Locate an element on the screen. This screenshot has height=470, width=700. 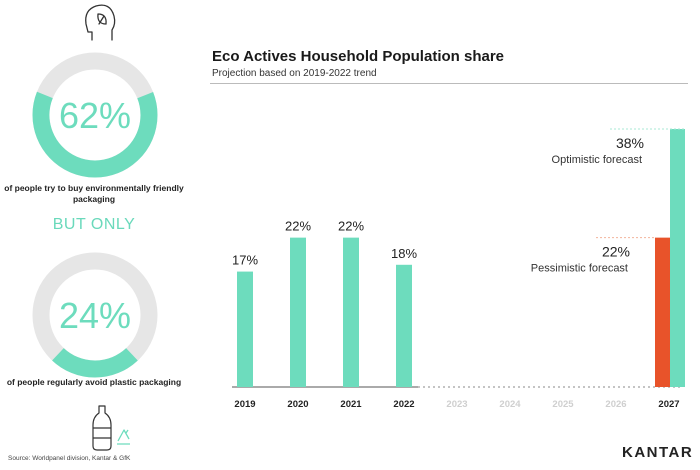
stat2-ring-fill is located at coordinates (95, 315).